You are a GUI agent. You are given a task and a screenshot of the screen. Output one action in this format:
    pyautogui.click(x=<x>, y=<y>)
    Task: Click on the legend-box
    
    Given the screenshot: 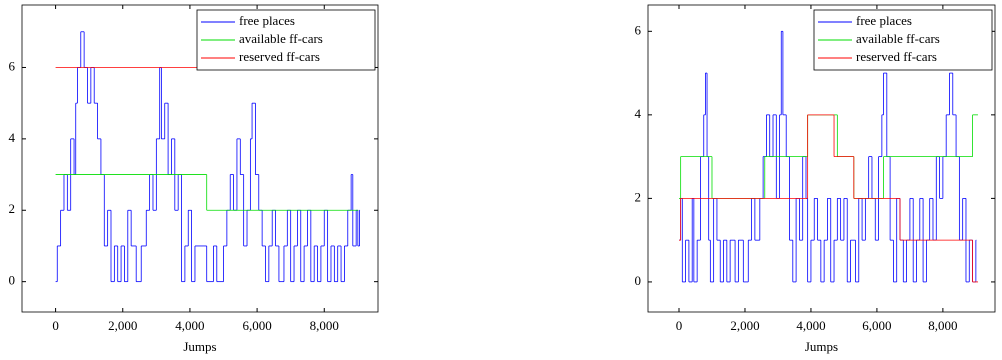 What is the action you would take?
    pyautogui.click(x=286, y=40)
    